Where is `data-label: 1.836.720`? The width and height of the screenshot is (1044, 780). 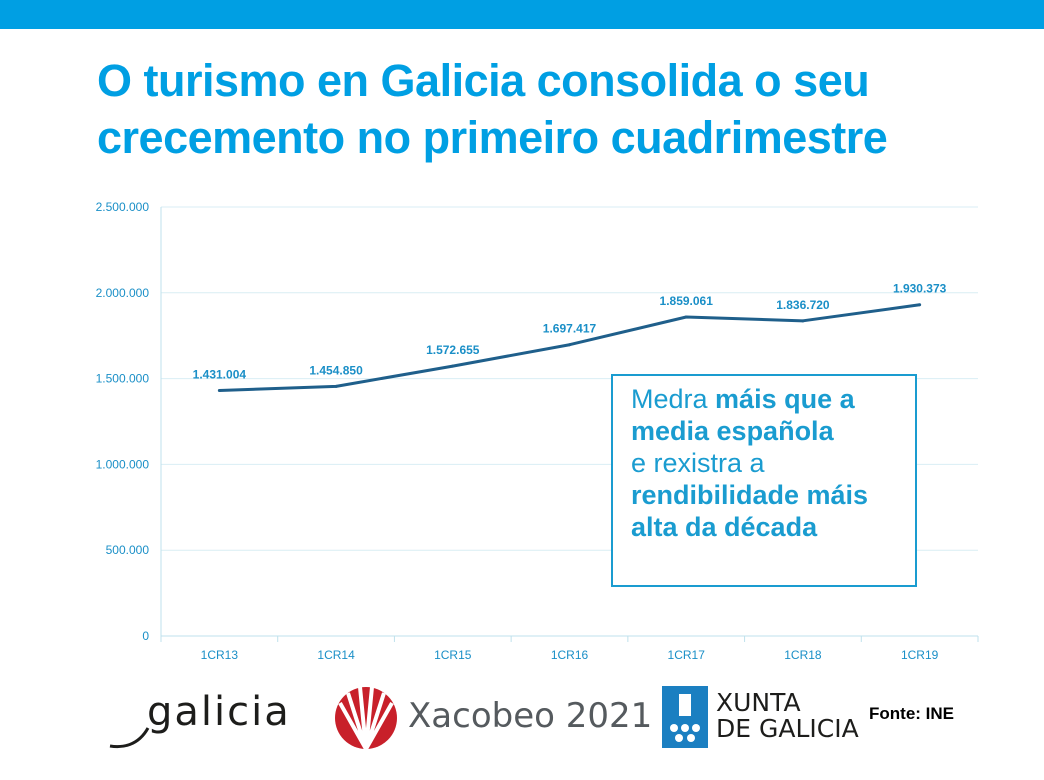 data-label: 1.836.720 is located at coordinates (803, 305).